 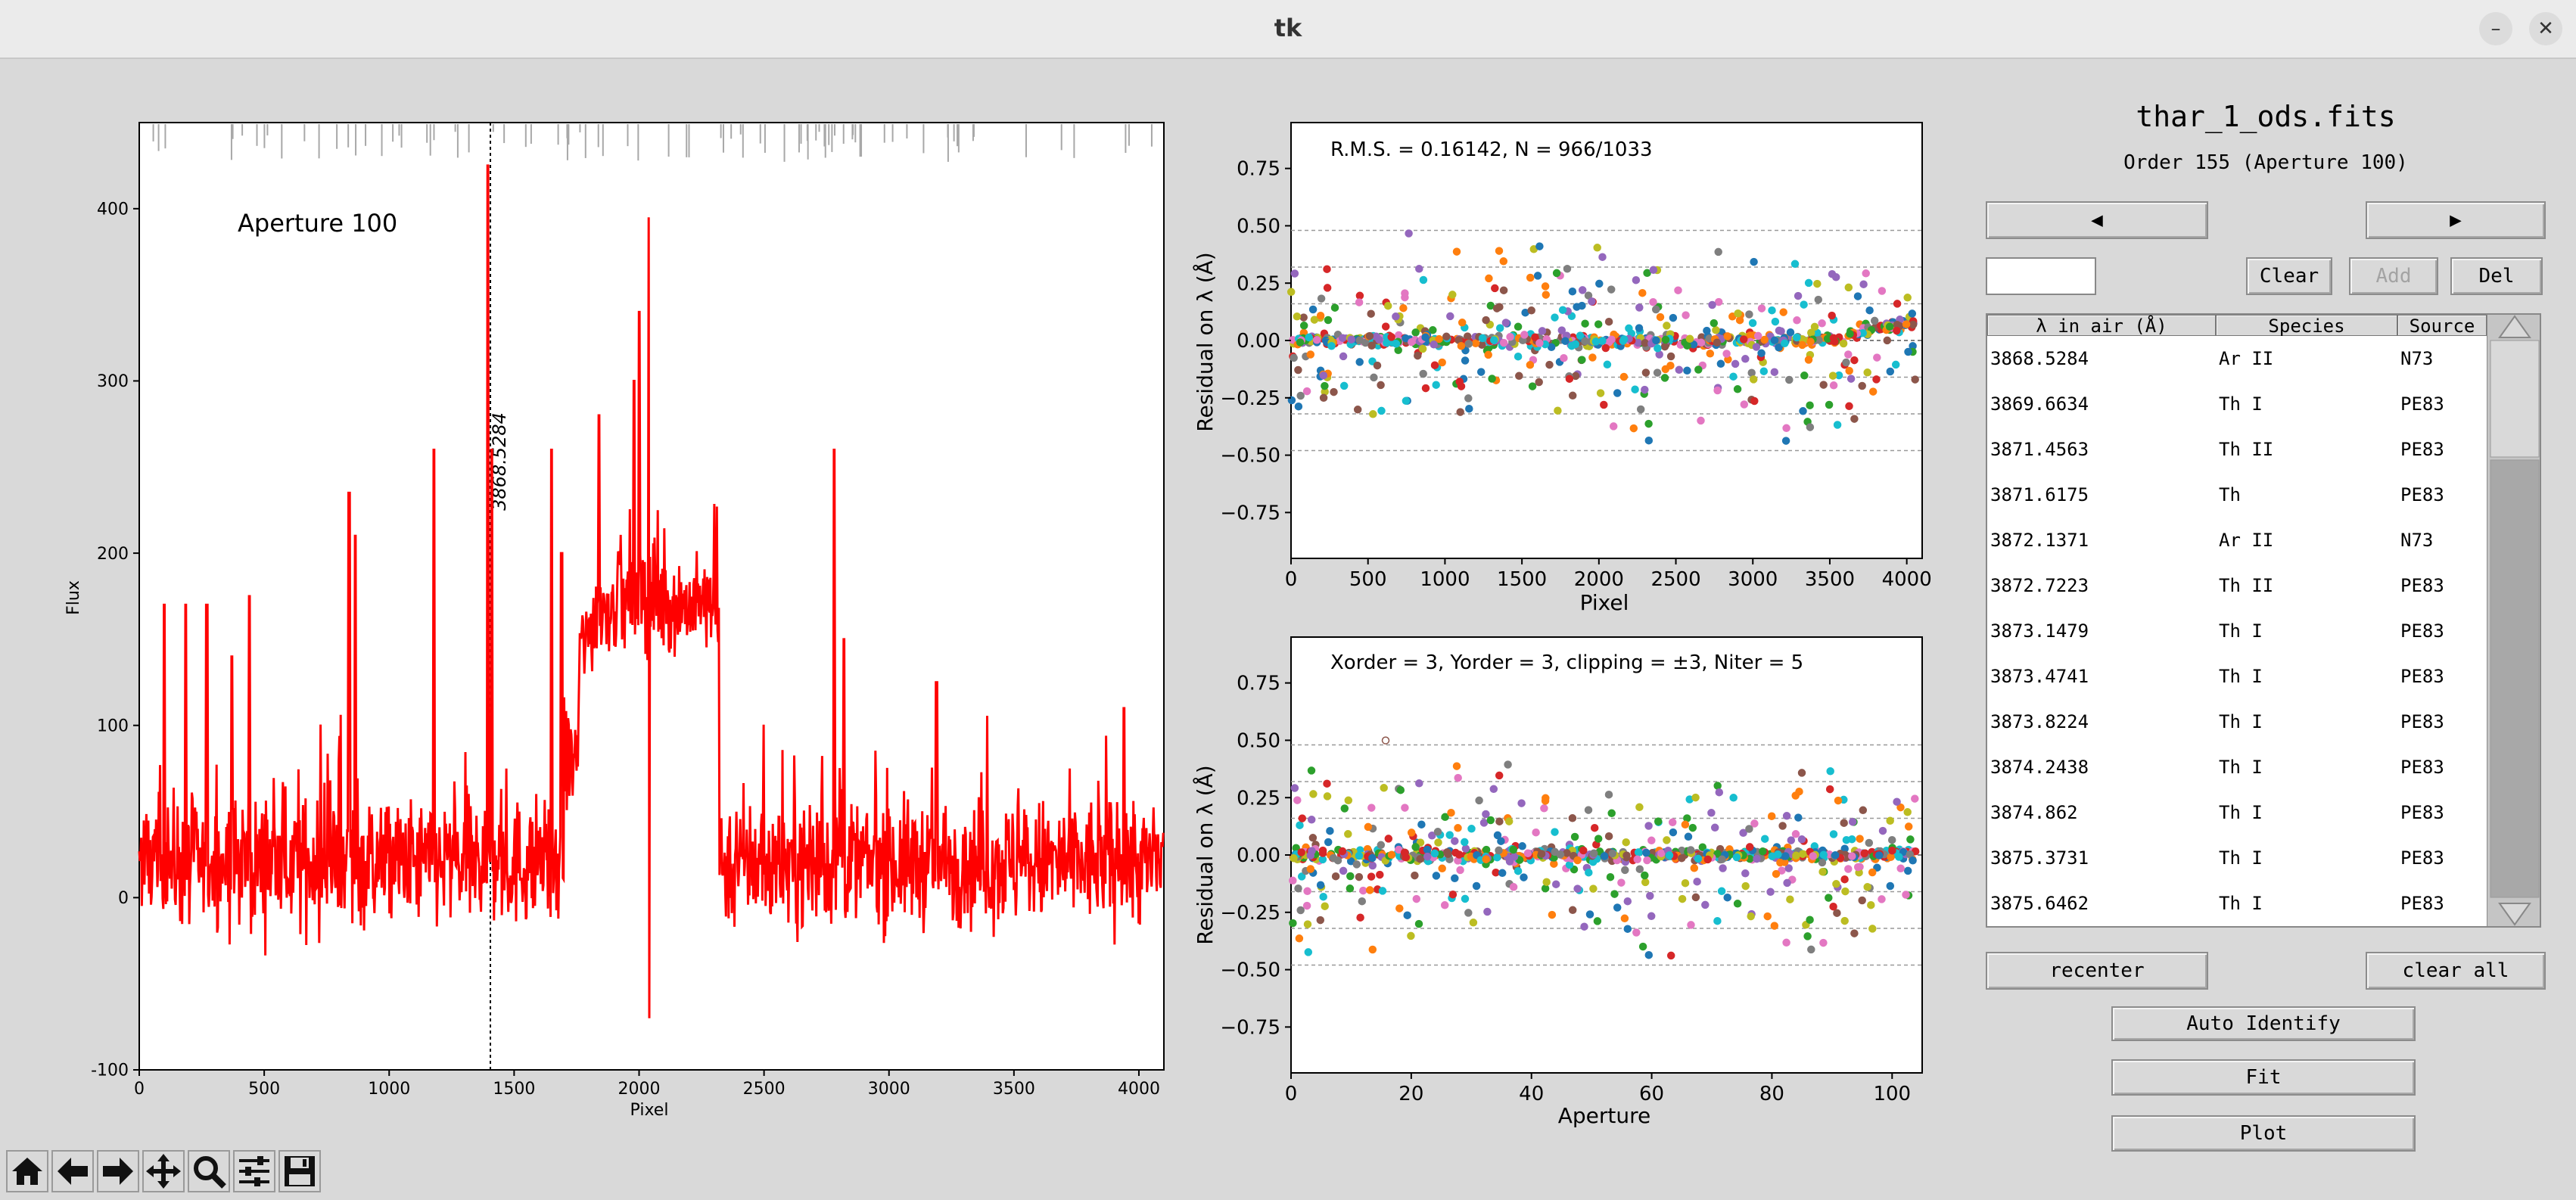 I want to click on x-tick-labels: 0 500 1000 1500 2000 2500 3000 3500 4000, so click(x=1608, y=574).